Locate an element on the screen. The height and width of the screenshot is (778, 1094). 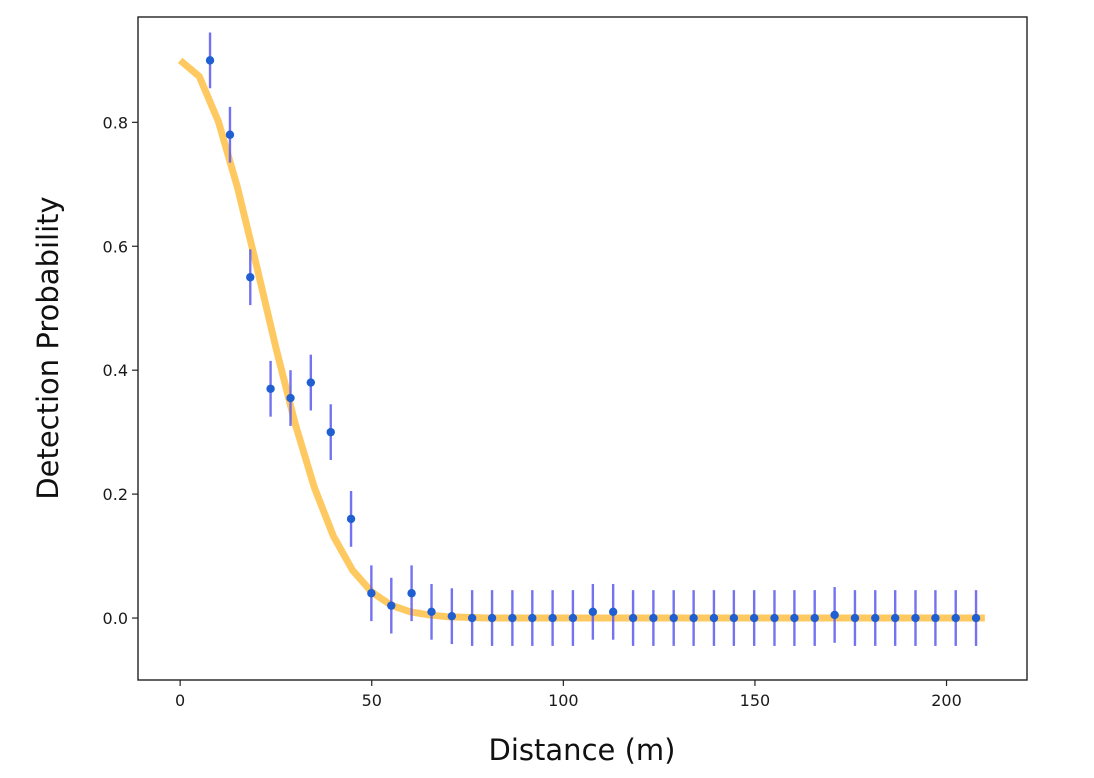
x-tick-label: 100 is located at coordinates (563, 700).